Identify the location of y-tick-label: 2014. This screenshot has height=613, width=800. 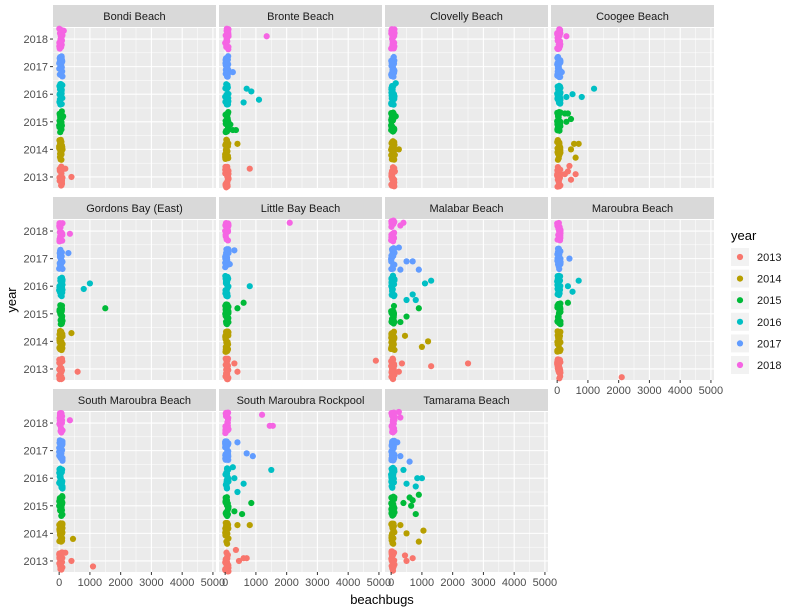
(36, 534).